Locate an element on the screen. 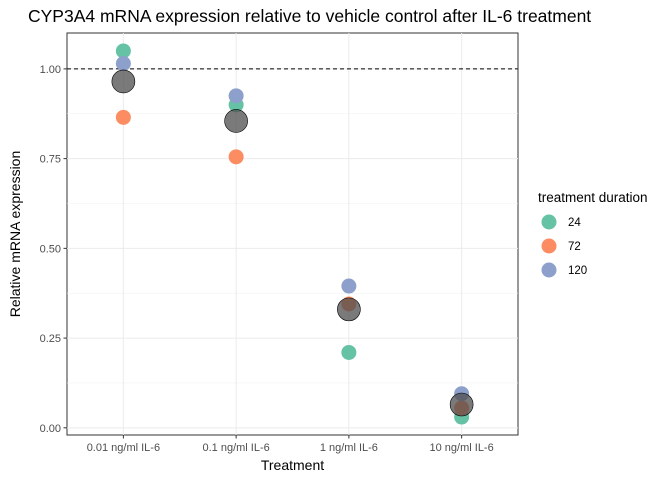 The width and height of the screenshot is (672, 480). x-axis-title: Treatment is located at coordinates (292, 465).